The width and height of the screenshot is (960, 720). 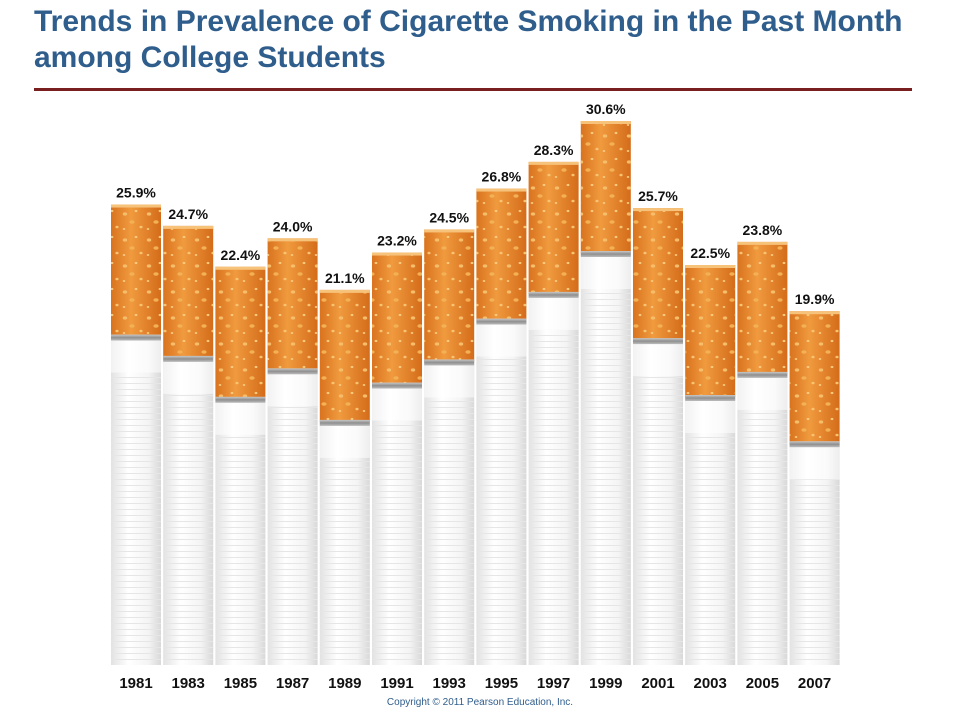 I want to click on value-label: 24.5%, so click(x=449, y=217).